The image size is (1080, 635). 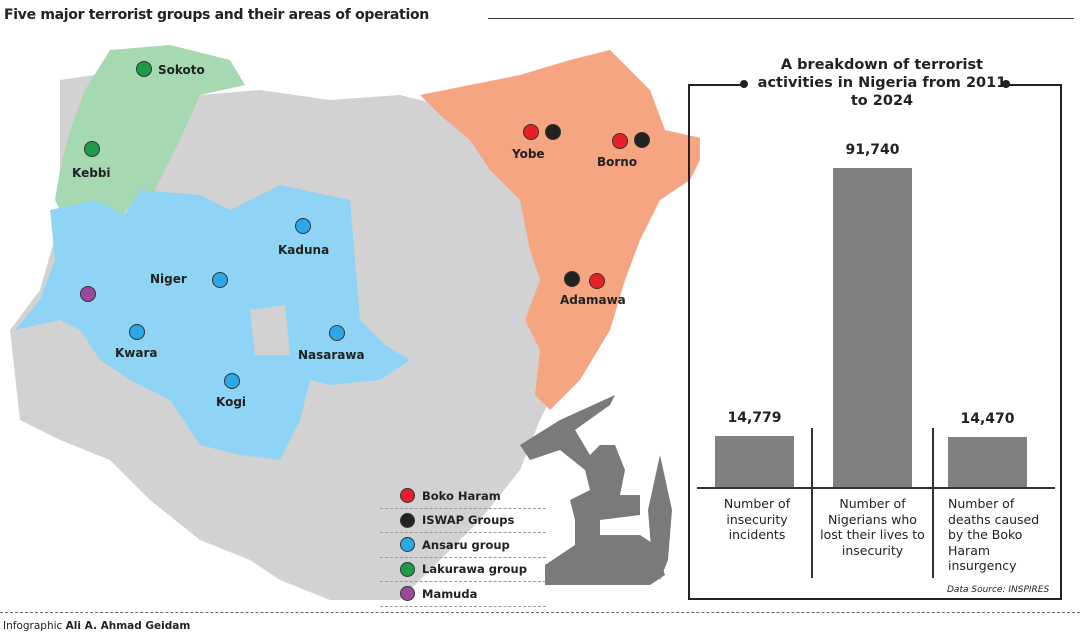 What do you see at coordinates (466, 544) in the screenshot?
I see `legend-label: Ansaru group` at bounding box center [466, 544].